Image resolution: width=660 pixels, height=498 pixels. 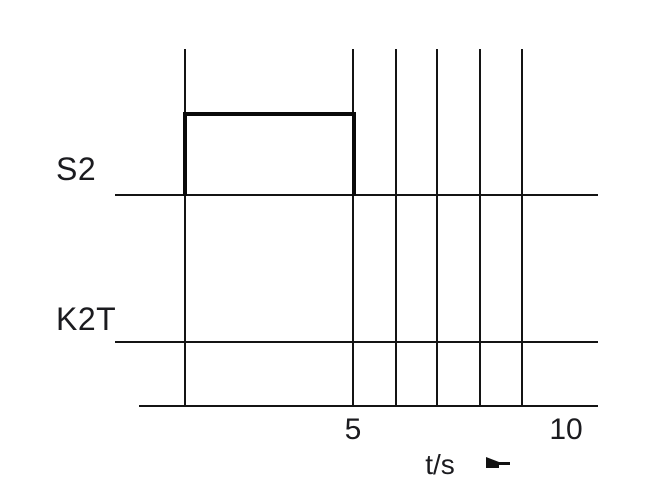 I want to click on axis-direction-arrow-icon, so click(x=498, y=462).